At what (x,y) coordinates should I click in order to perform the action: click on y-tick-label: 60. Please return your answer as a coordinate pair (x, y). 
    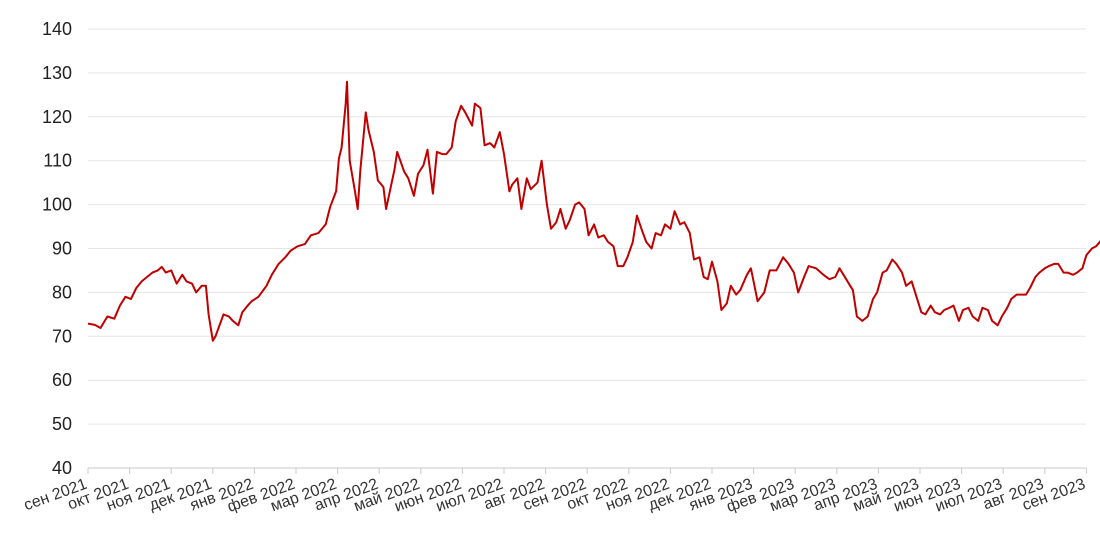
    Looking at the image, I should click on (62, 380).